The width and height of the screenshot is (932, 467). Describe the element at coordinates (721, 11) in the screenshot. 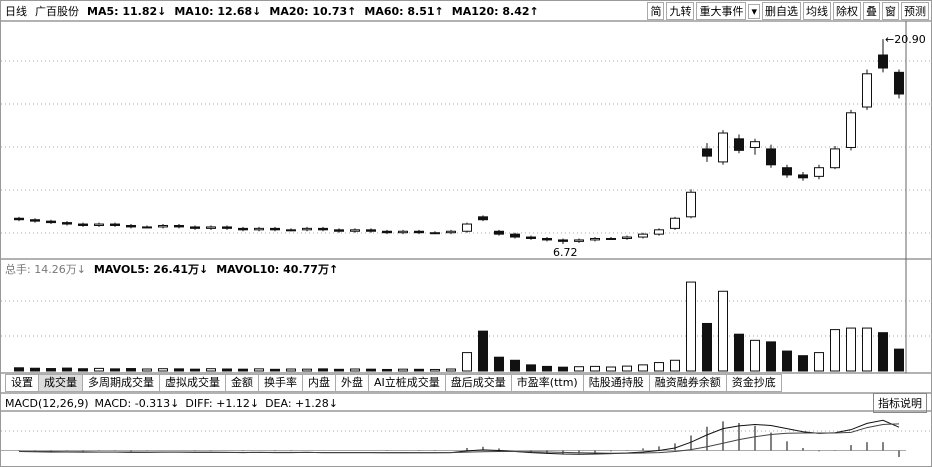

I see `toolbar-button: 重大事件` at that location.